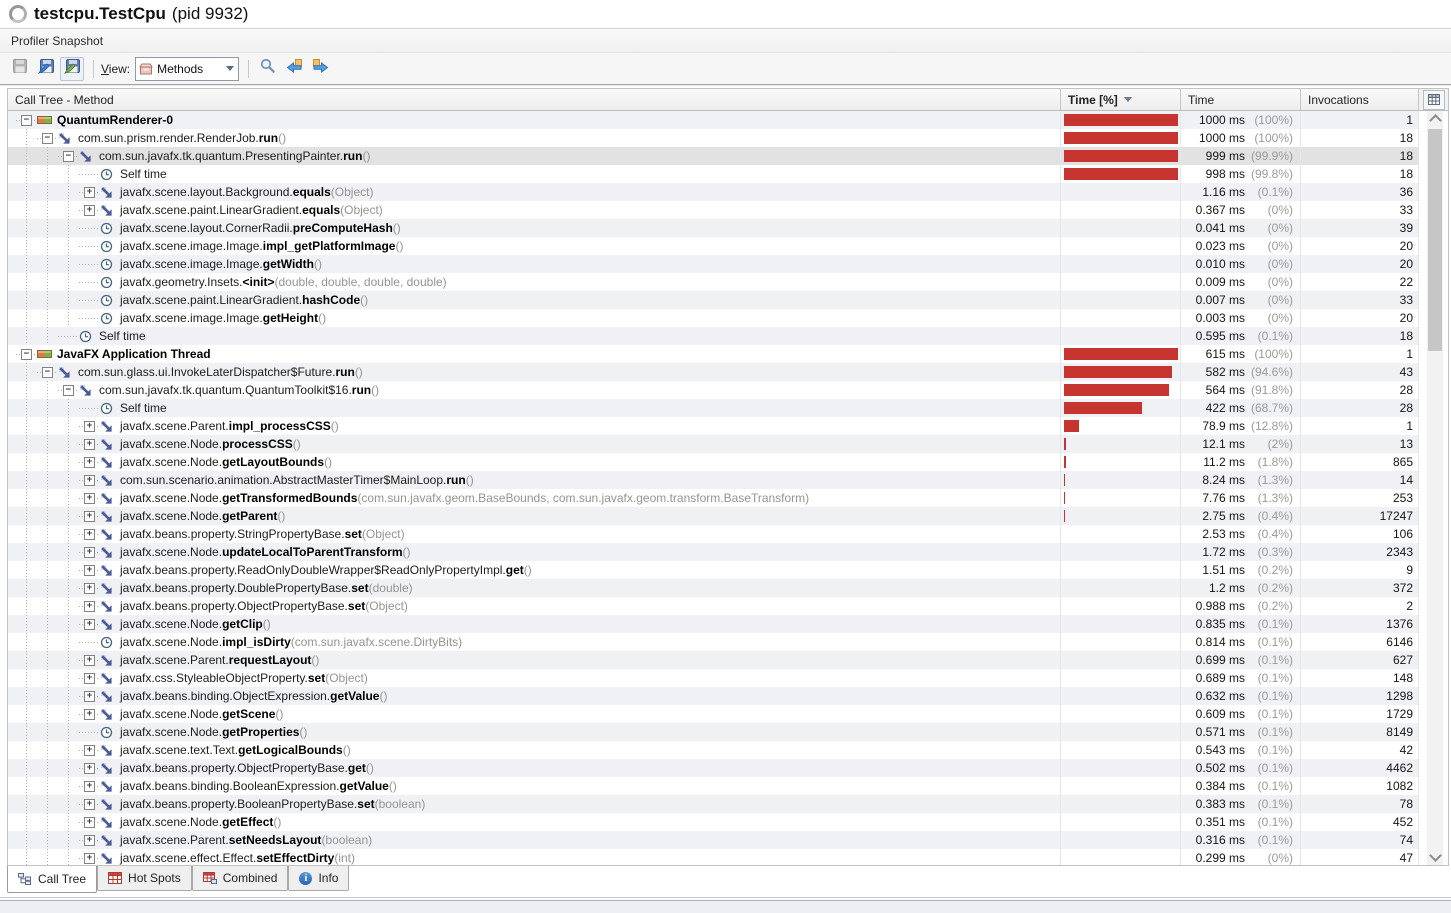 Image resolution: width=1451 pixels, height=913 pixels. I want to click on tab-call-tree: Call Tree, so click(52, 879).